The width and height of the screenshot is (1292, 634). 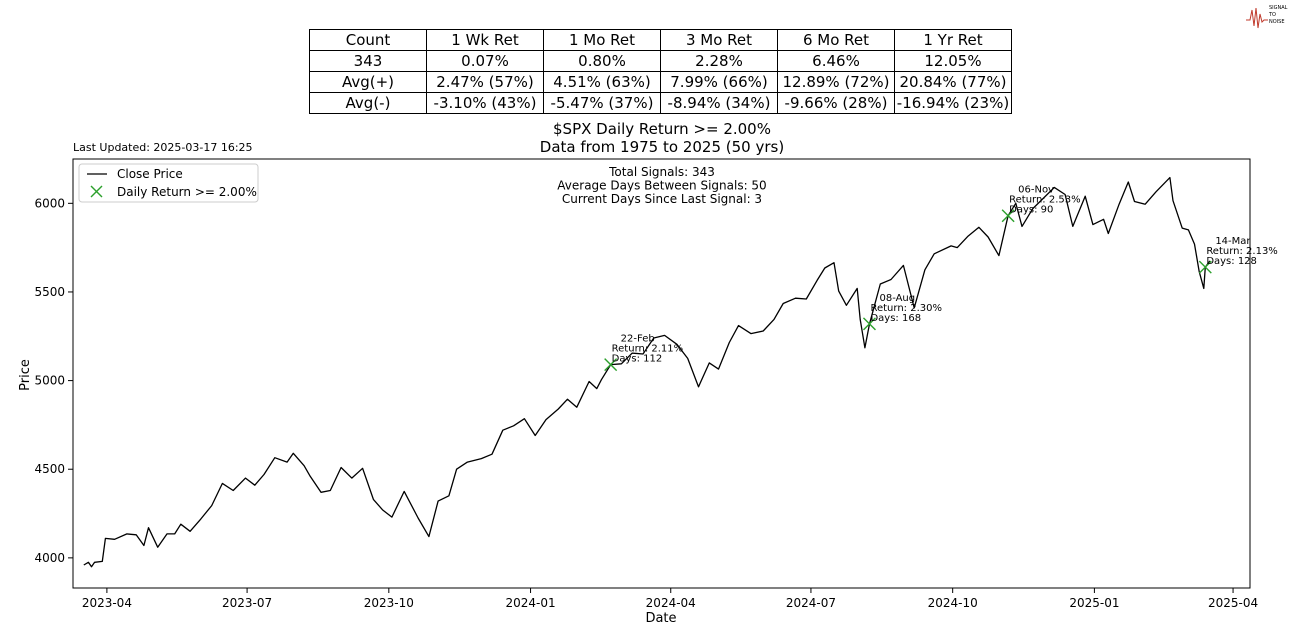 What do you see at coordinates (247, 603) in the screenshot?
I see `x-tick-label: 2023-07` at bounding box center [247, 603].